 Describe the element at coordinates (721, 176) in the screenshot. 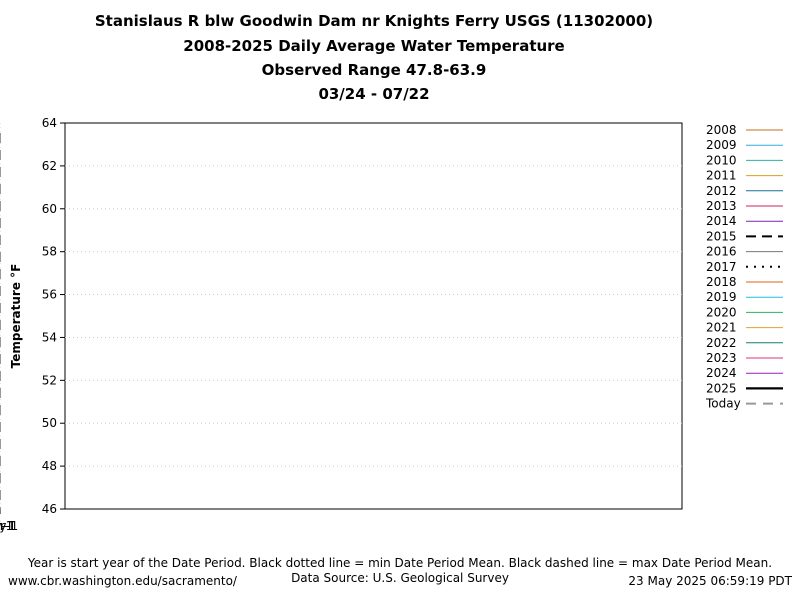

I see `legend-label-2011: 2011` at that location.